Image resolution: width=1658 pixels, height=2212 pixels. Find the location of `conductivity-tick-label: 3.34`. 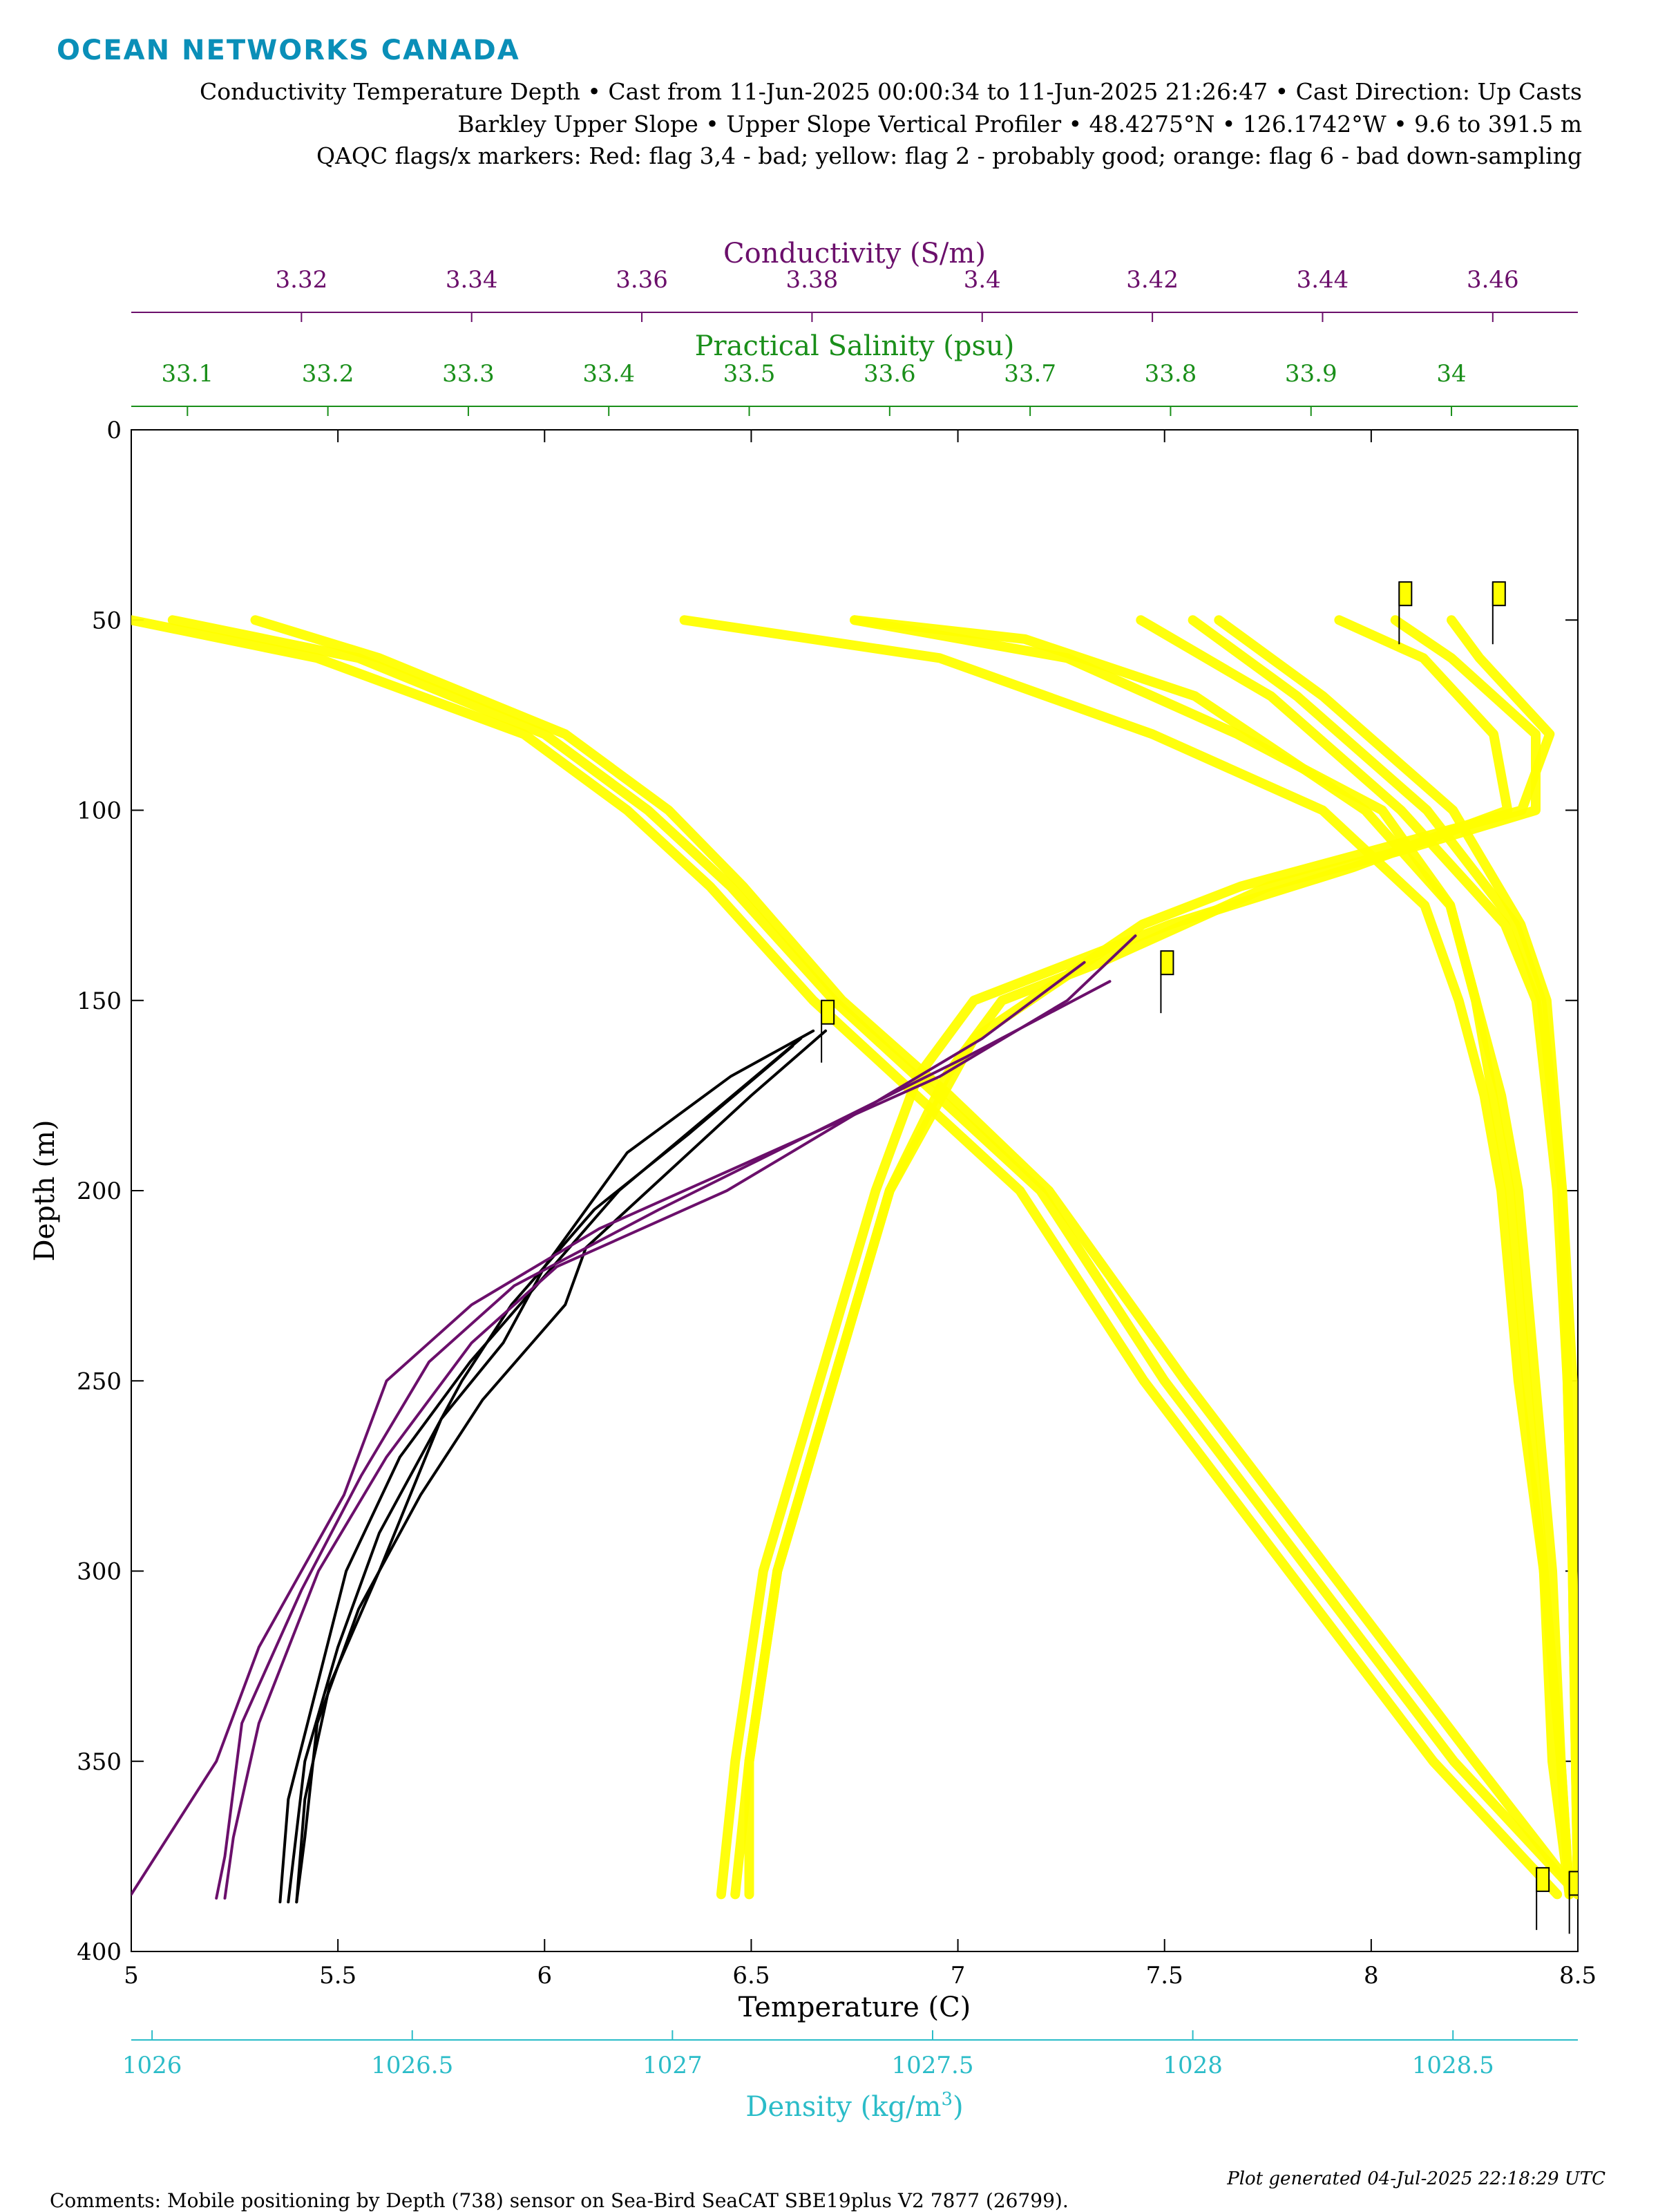

conductivity-tick-label: 3.34 is located at coordinates (472, 280).